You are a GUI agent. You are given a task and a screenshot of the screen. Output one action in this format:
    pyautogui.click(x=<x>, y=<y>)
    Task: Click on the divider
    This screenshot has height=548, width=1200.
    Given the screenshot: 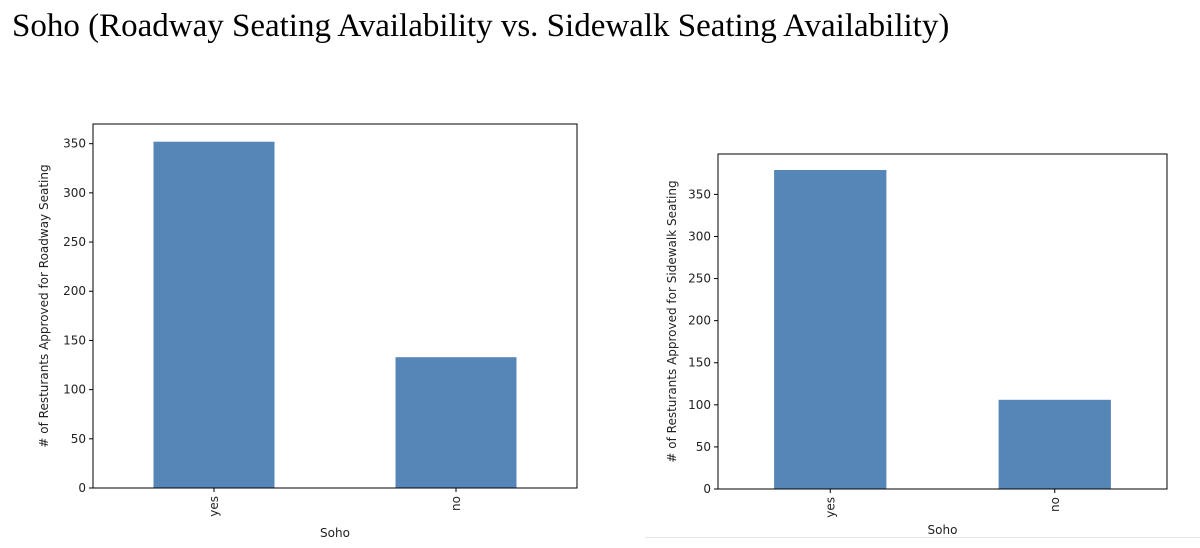 What is the action you would take?
    pyautogui.click(x=922, y=537)
    